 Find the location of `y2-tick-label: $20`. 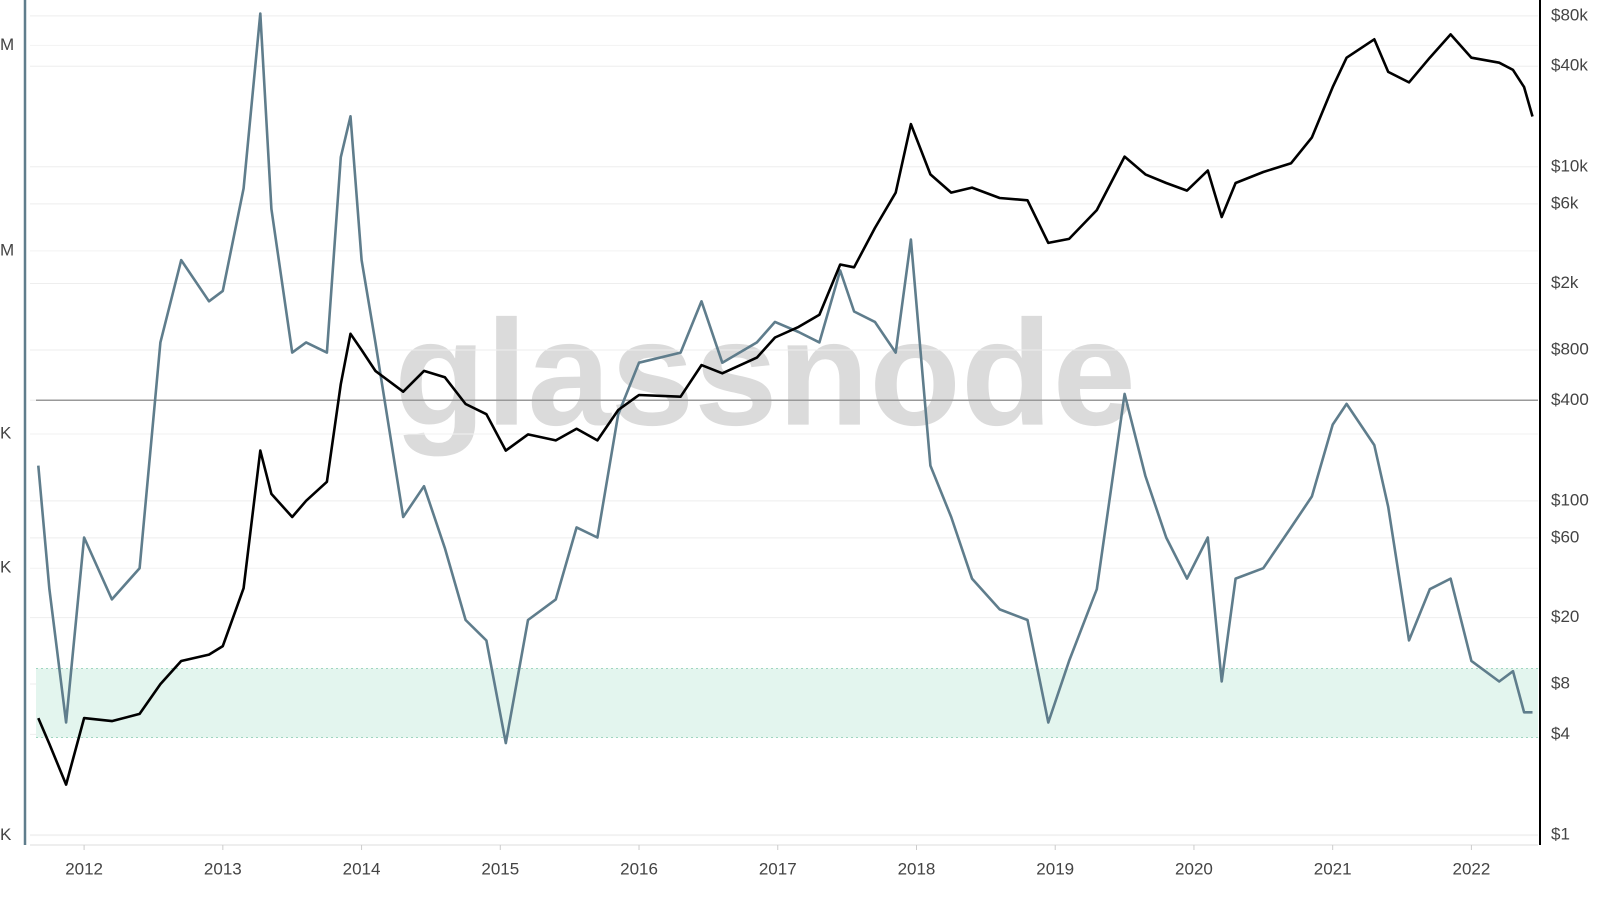

y2-tick-label: $20 is located at coordinates (1565, 616).